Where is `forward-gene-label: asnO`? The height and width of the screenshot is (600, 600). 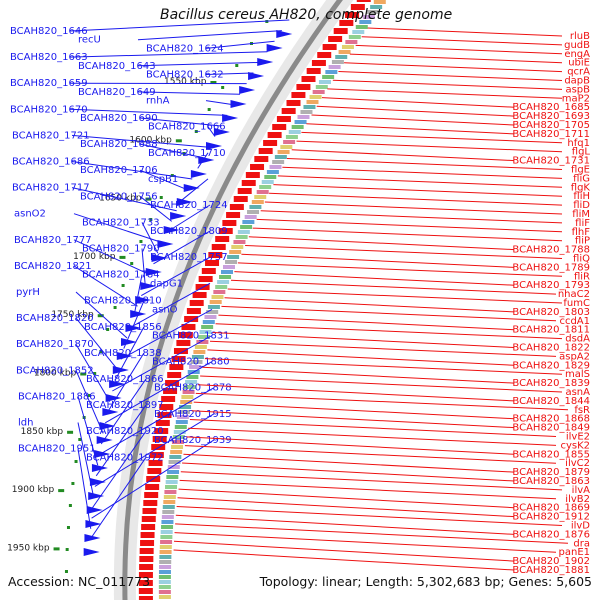
forward-gene-label: asnO is located at coordinates (165, 309).